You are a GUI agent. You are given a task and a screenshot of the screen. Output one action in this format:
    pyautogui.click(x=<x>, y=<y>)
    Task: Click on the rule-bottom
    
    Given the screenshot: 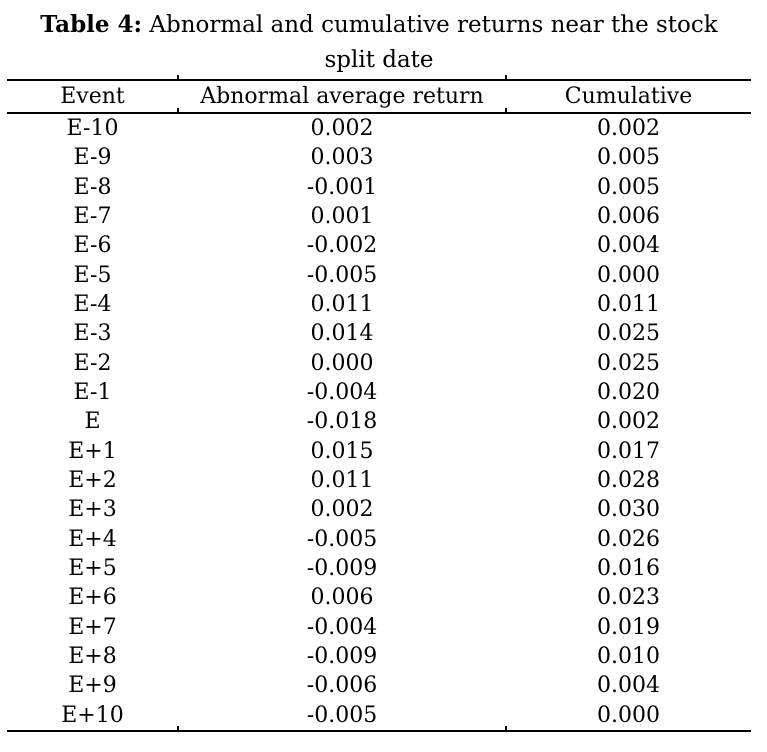 What is the action you would take?
    pyautogui.click(x=379, y=728)
    